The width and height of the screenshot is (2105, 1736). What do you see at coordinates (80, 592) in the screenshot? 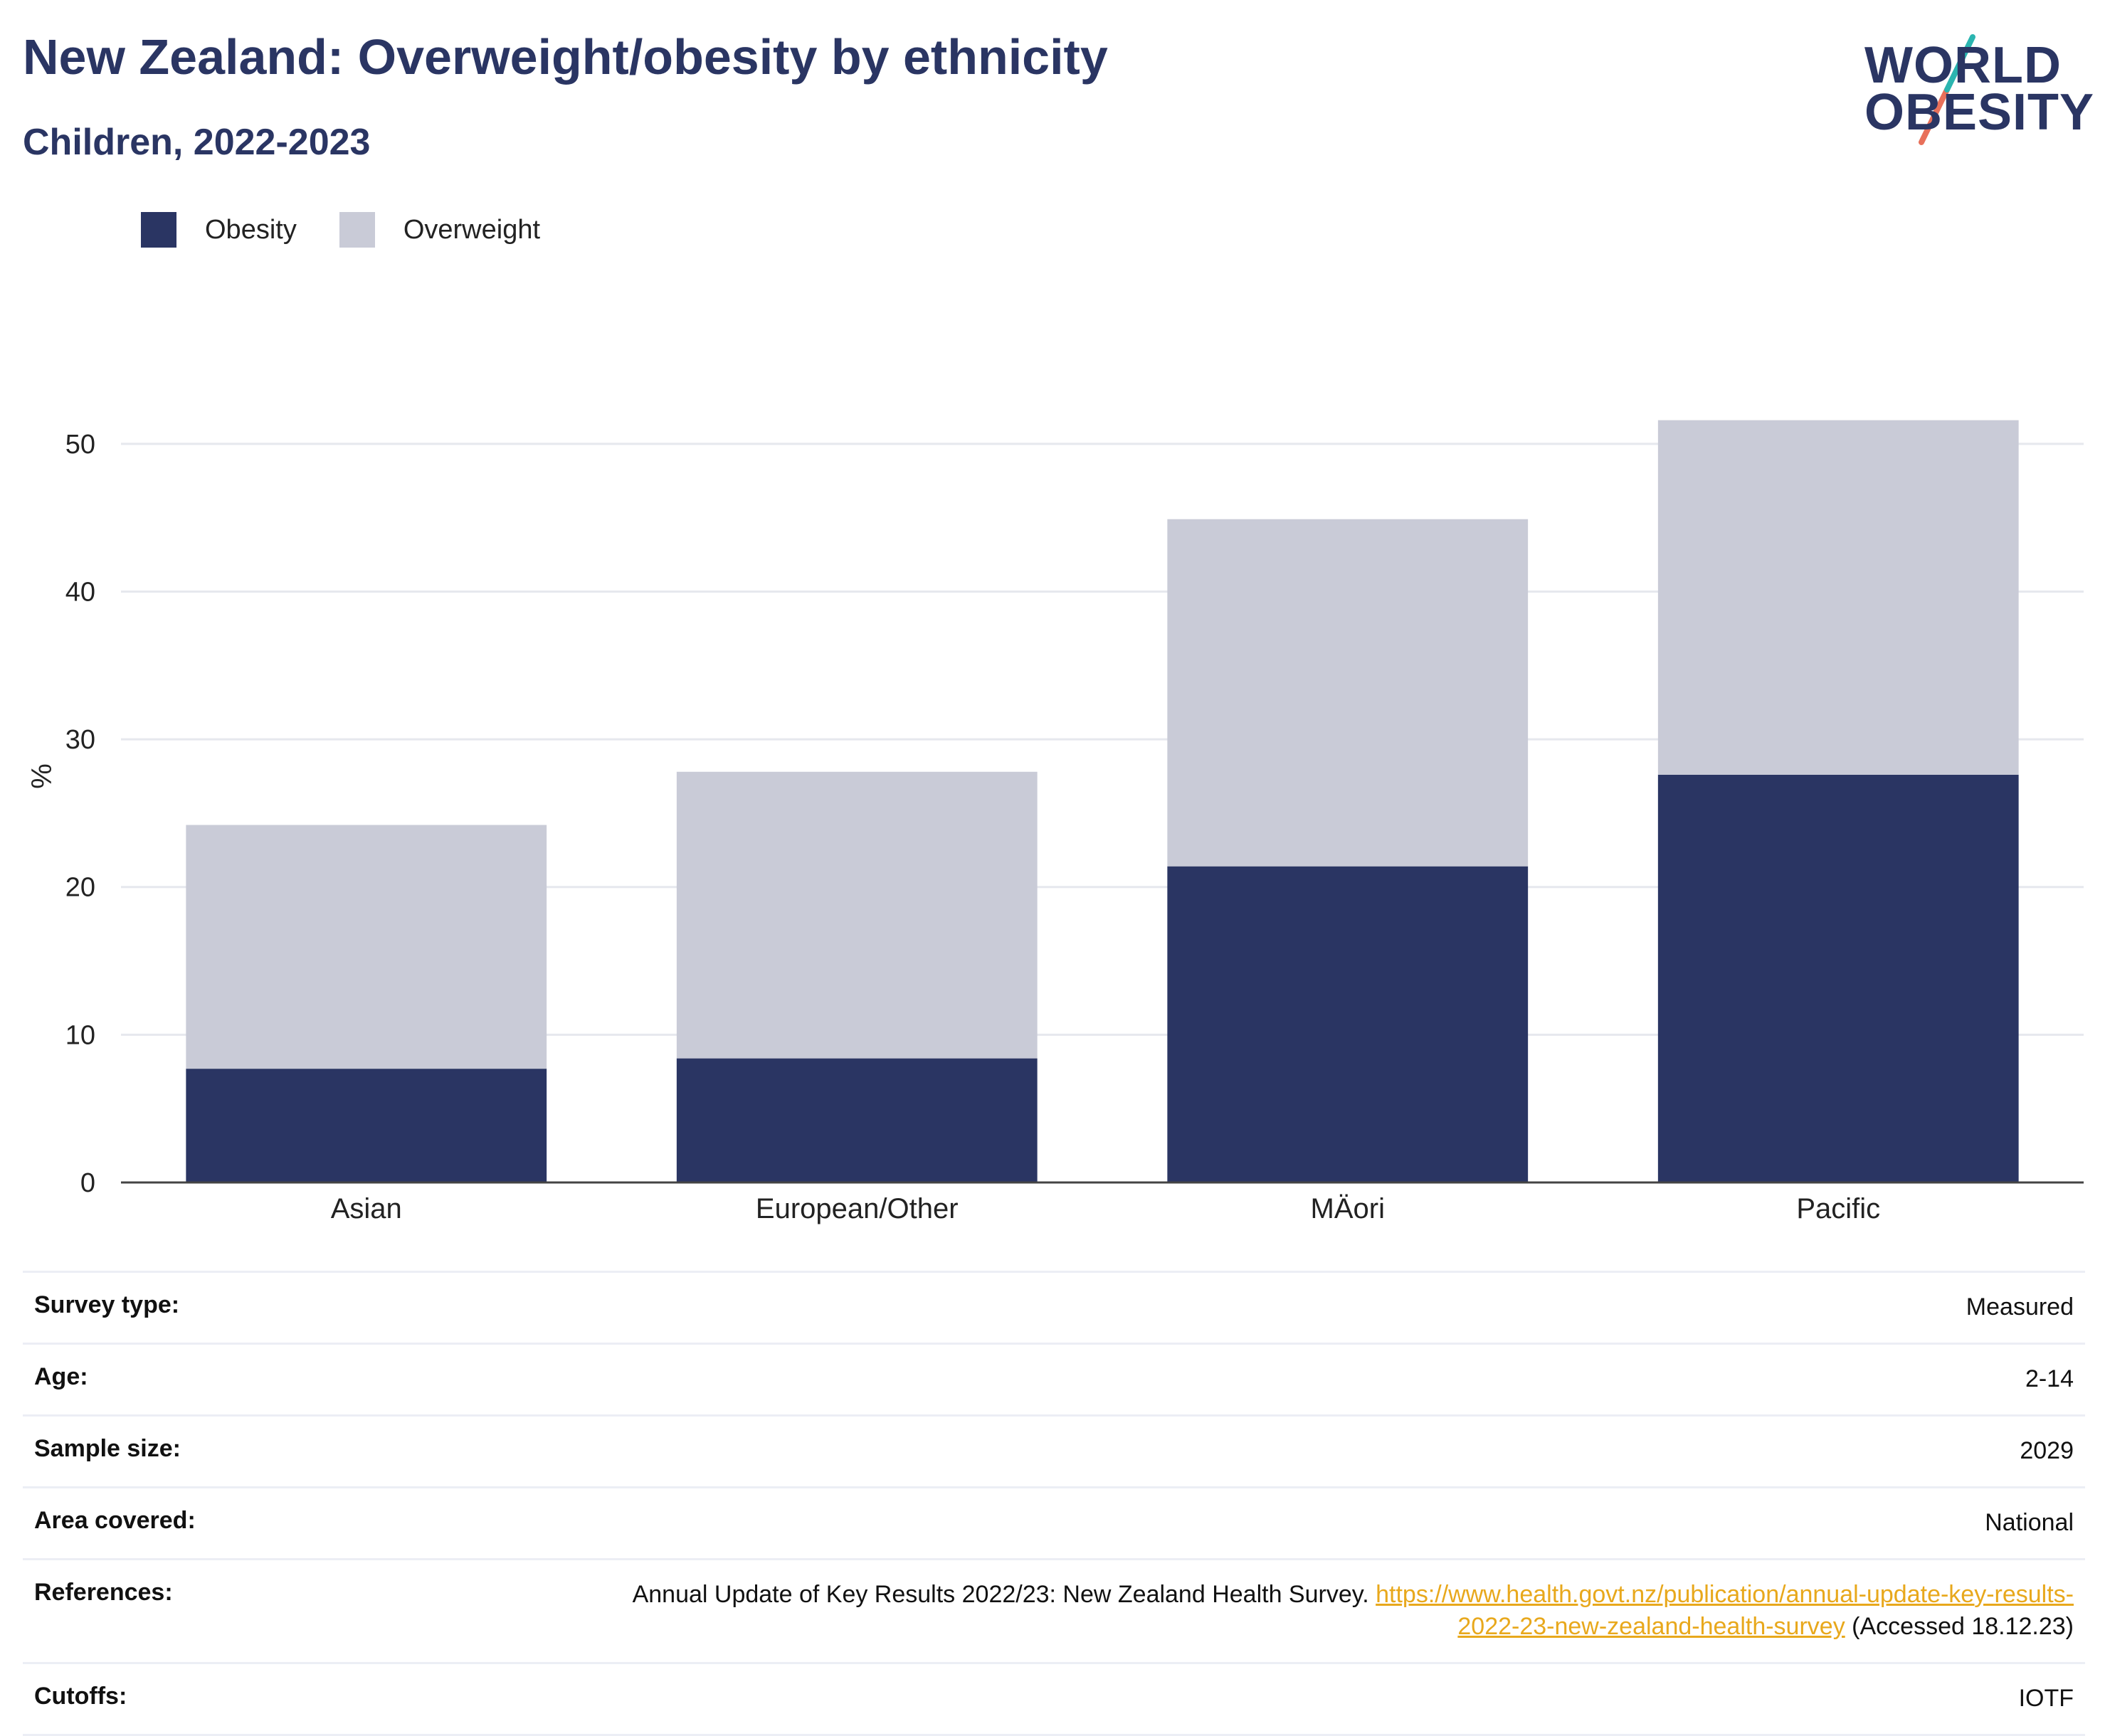
I see `y-tick-label: 40` at bounding box center [80, 592].